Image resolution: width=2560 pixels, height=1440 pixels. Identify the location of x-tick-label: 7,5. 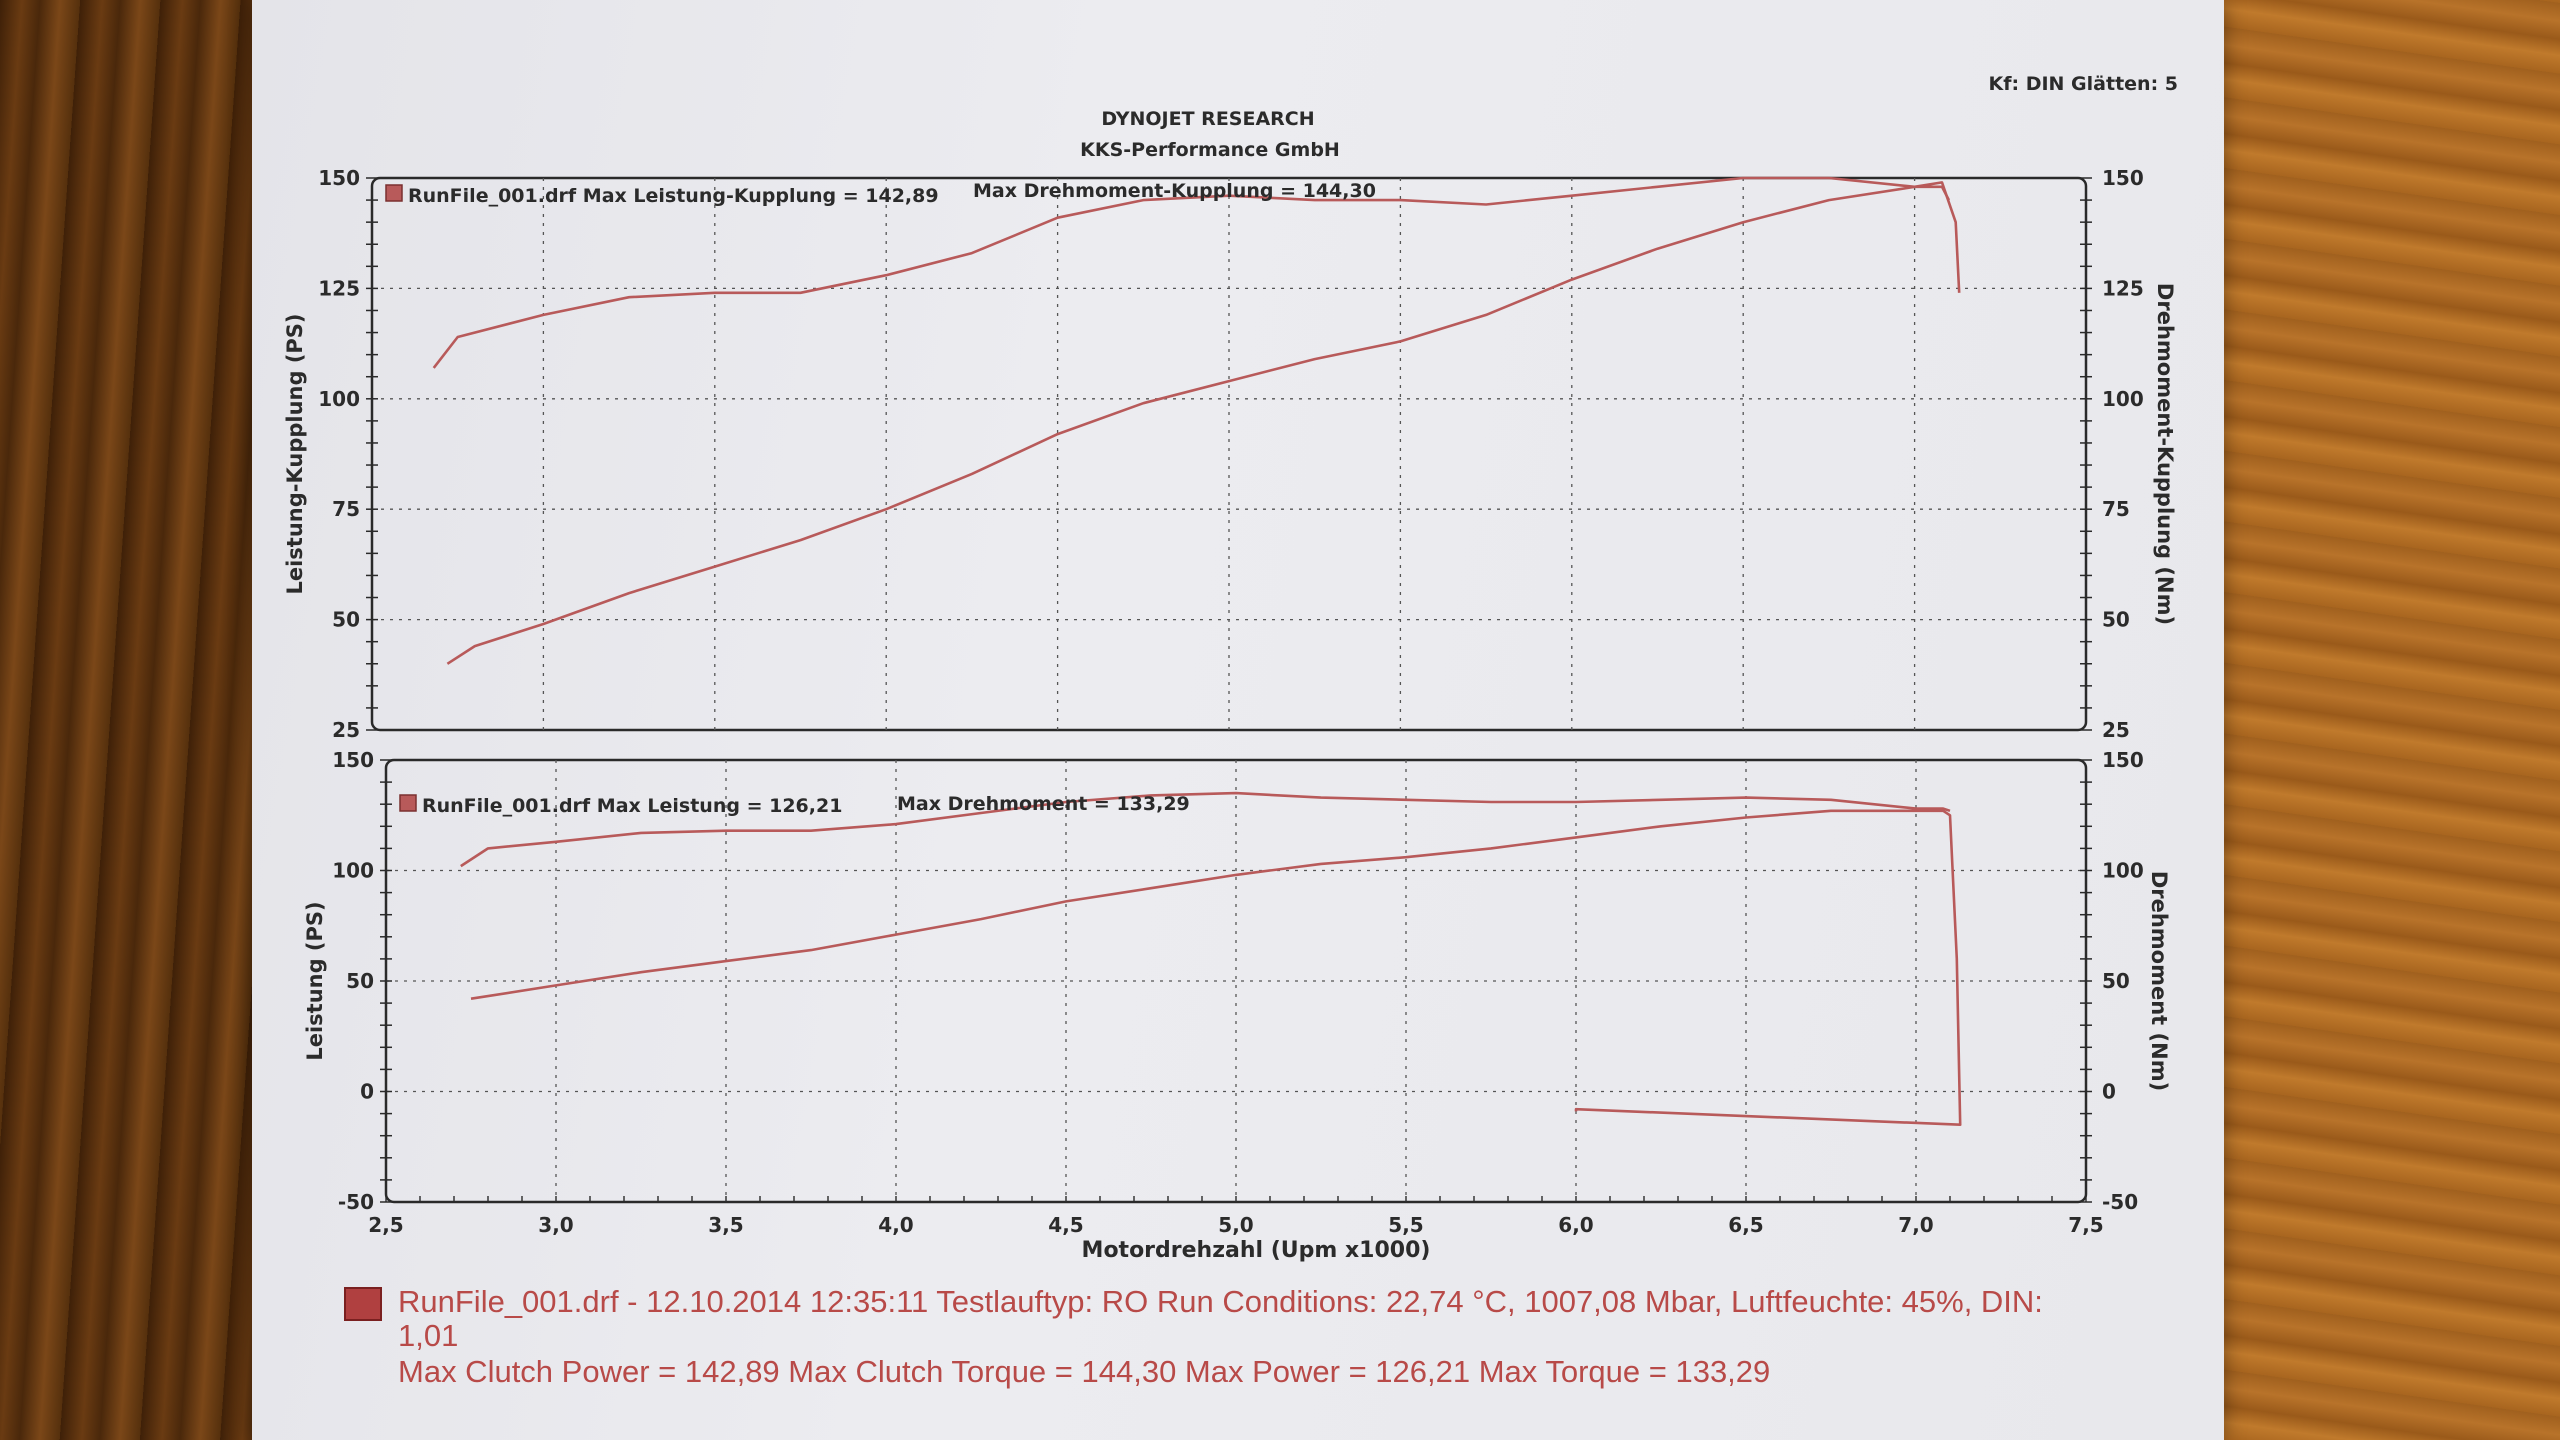
(2085, 1225).